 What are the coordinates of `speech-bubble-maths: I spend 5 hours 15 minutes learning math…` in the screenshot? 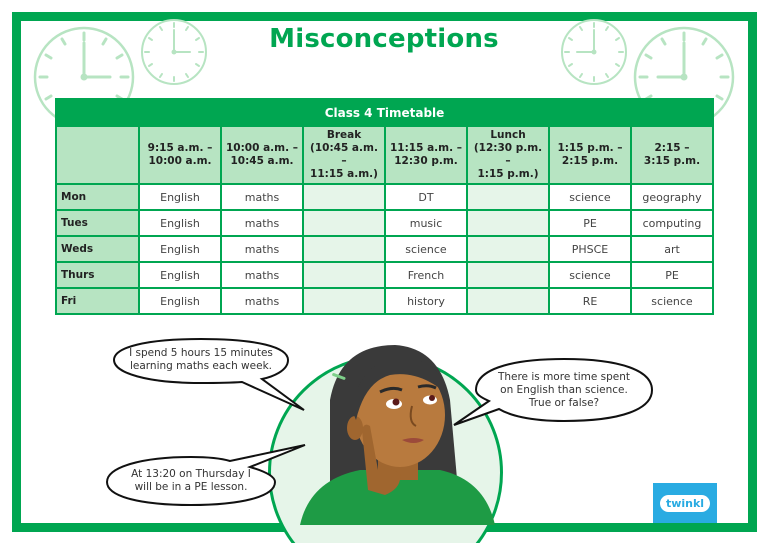 It's located at (208, 374).